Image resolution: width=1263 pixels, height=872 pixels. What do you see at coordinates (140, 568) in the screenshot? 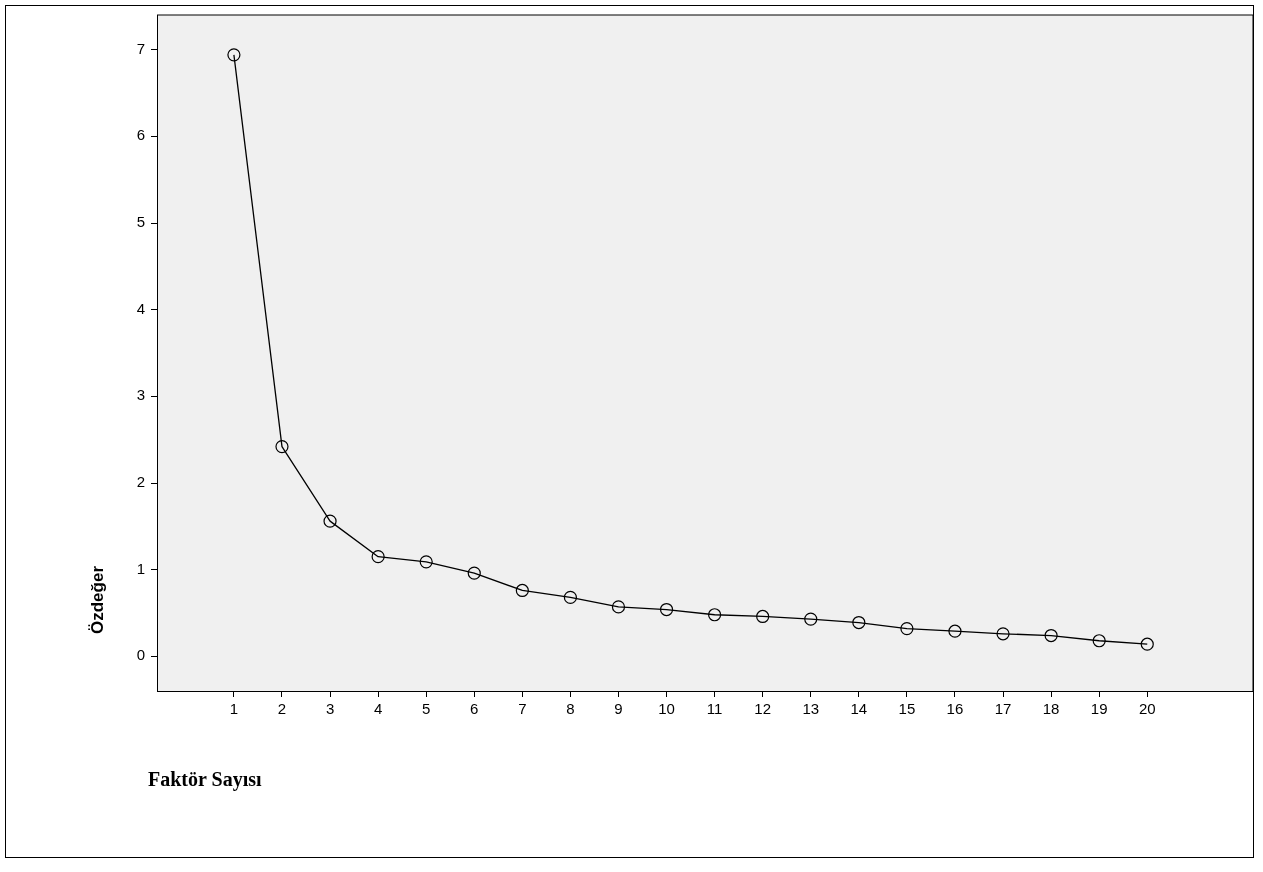
I see `y-tick-label: 1` at bounding box center [140, 568].